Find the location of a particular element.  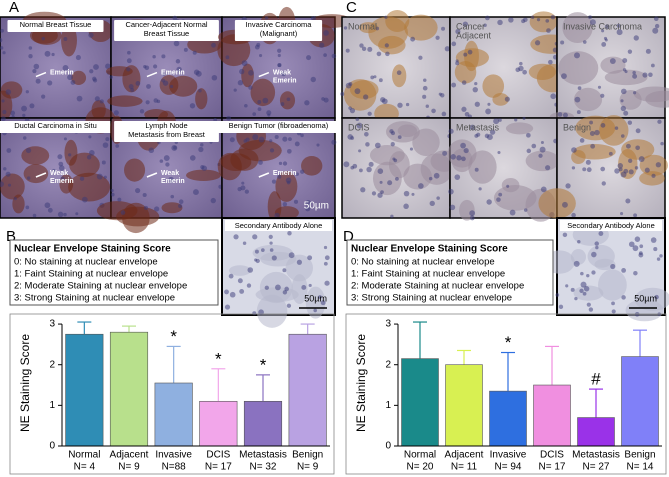

x-tick-label: Adjacent is located at coordinates (464, 455).